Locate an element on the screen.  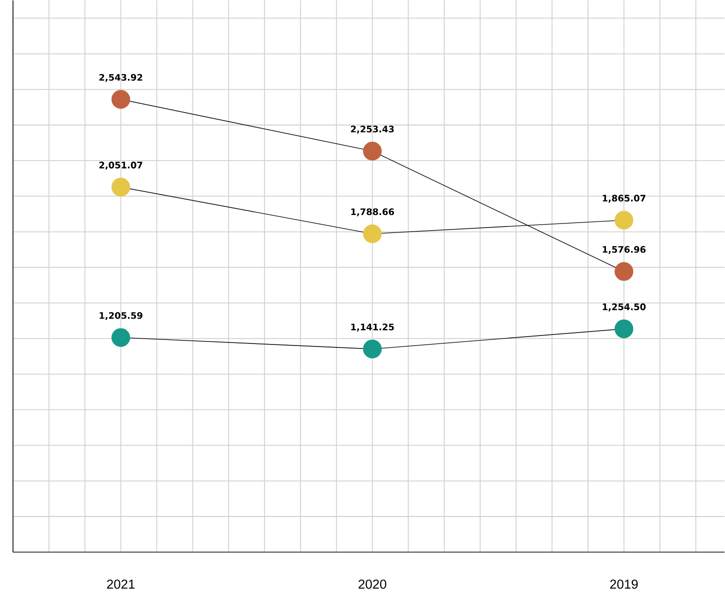
data-label: 1,254.50 is located at coordinates (624, 307).